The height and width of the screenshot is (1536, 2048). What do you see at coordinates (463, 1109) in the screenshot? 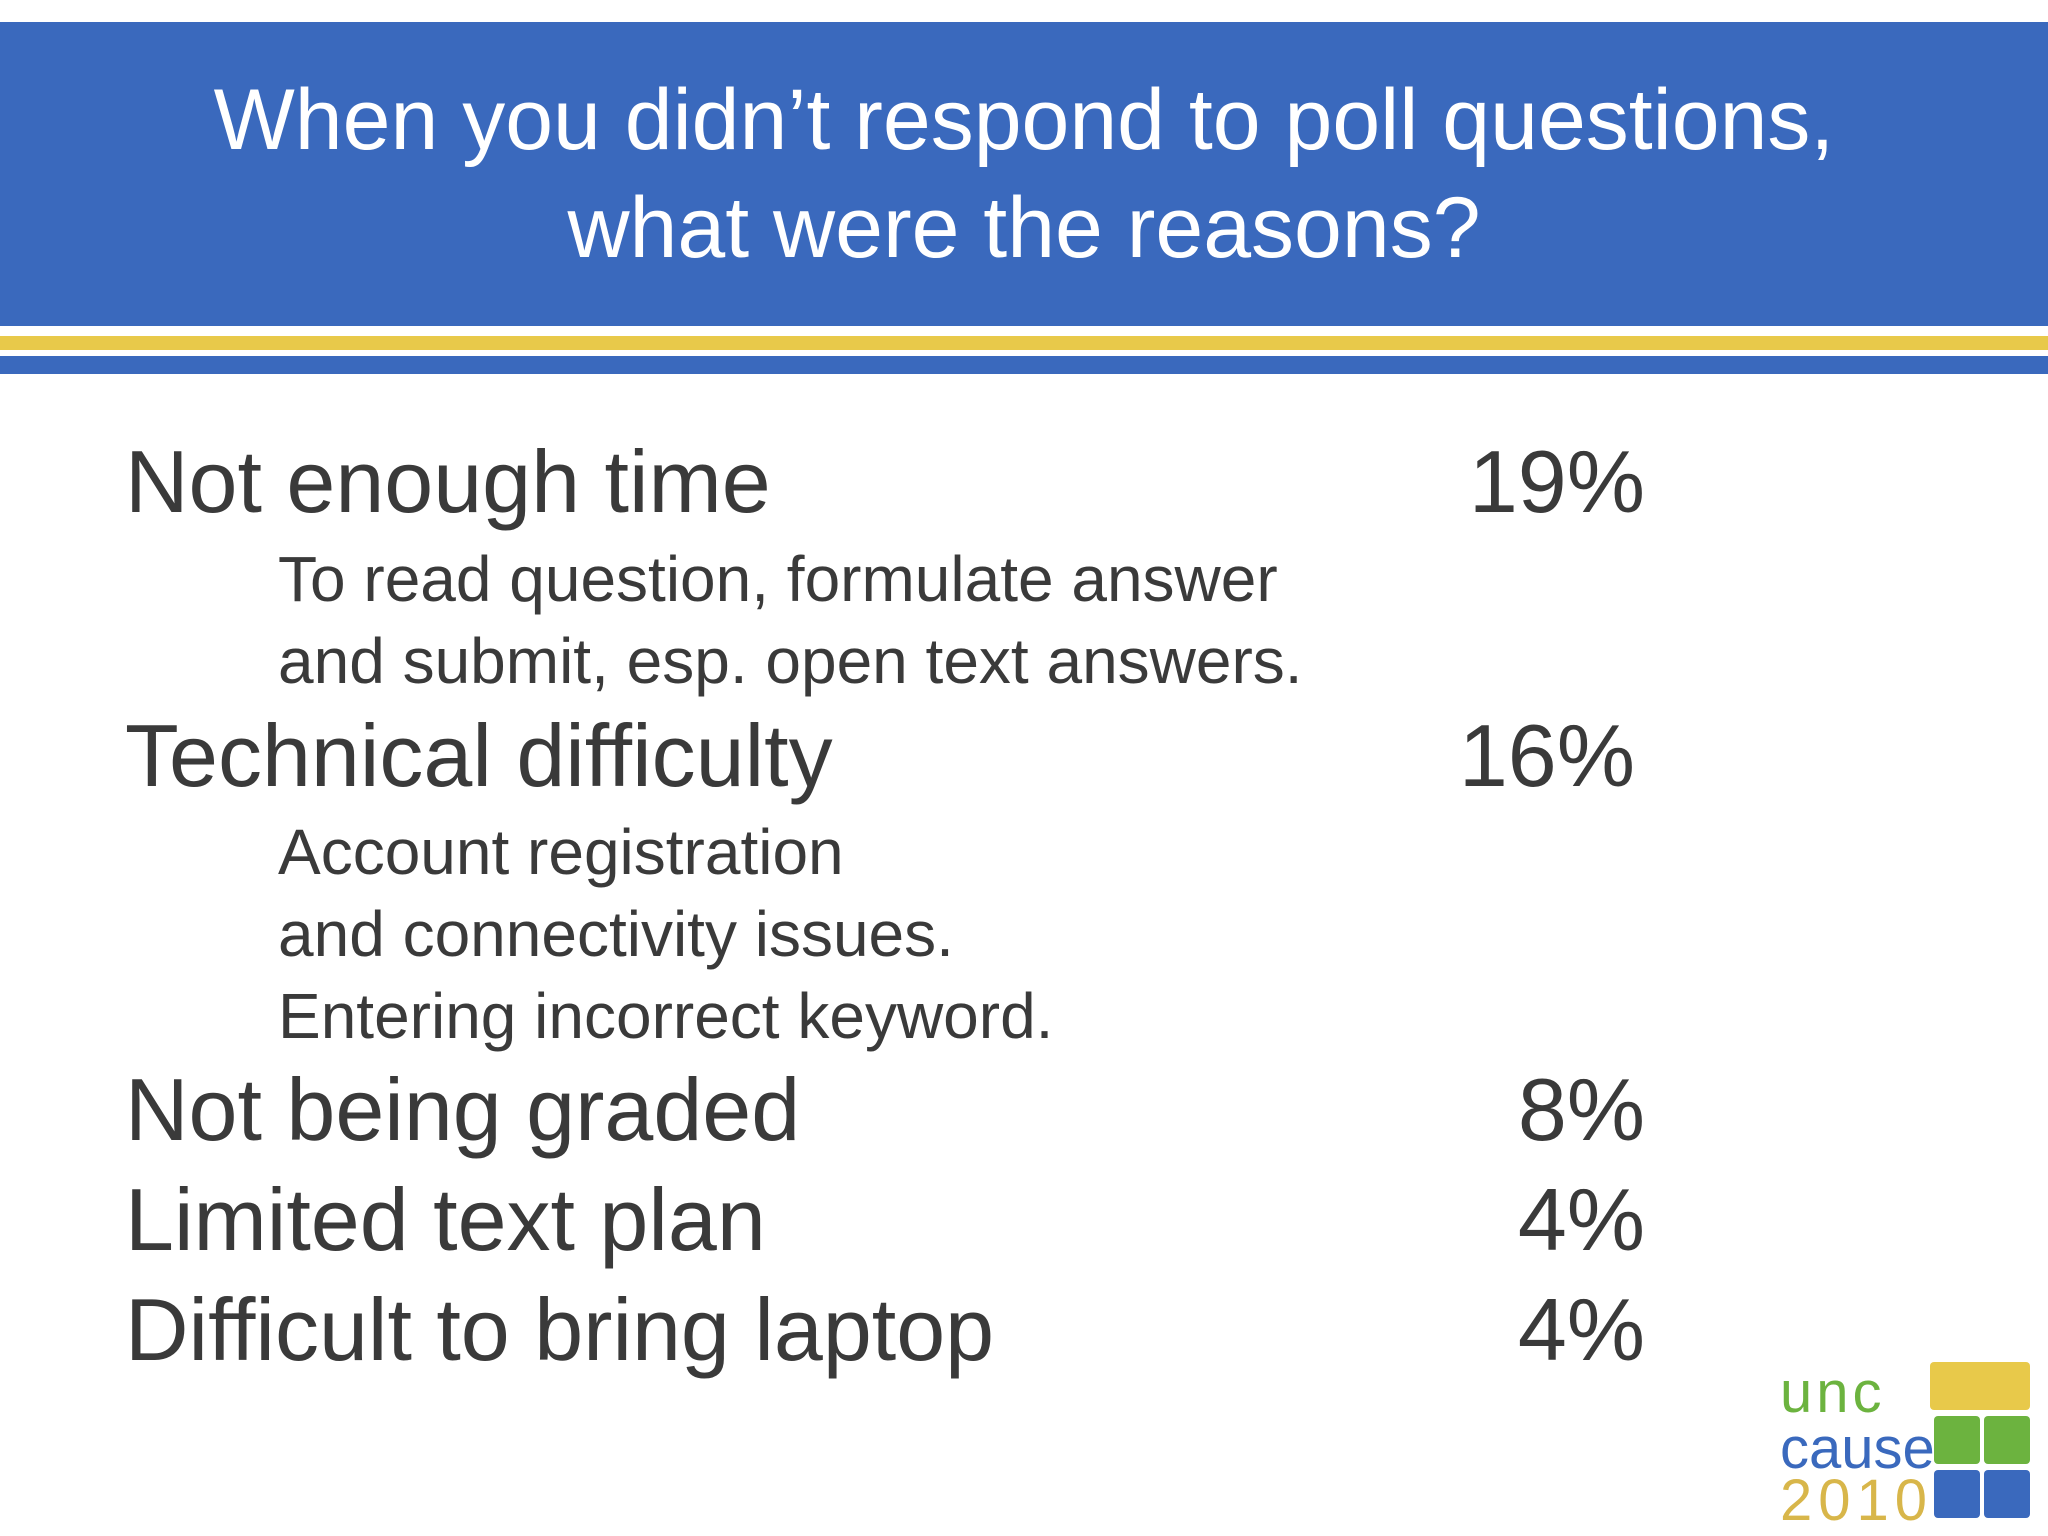
I see `reason-label: Not being graded` at bounding box center [463, 1109].